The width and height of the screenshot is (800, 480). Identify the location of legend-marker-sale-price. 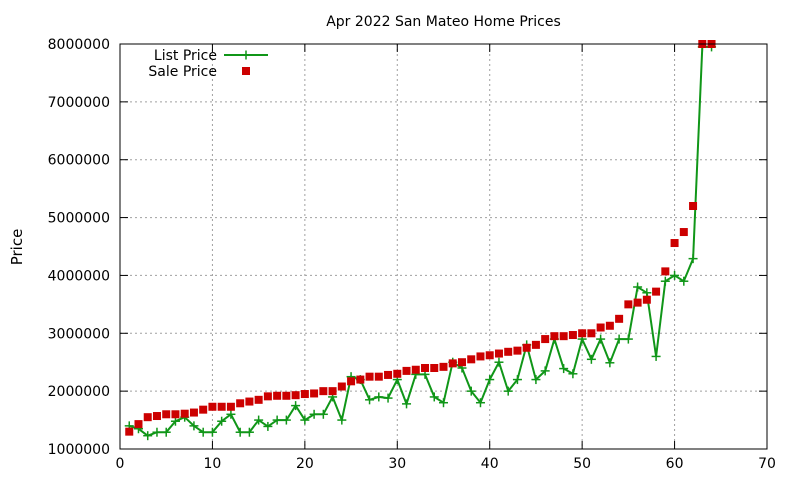
(246, 71).